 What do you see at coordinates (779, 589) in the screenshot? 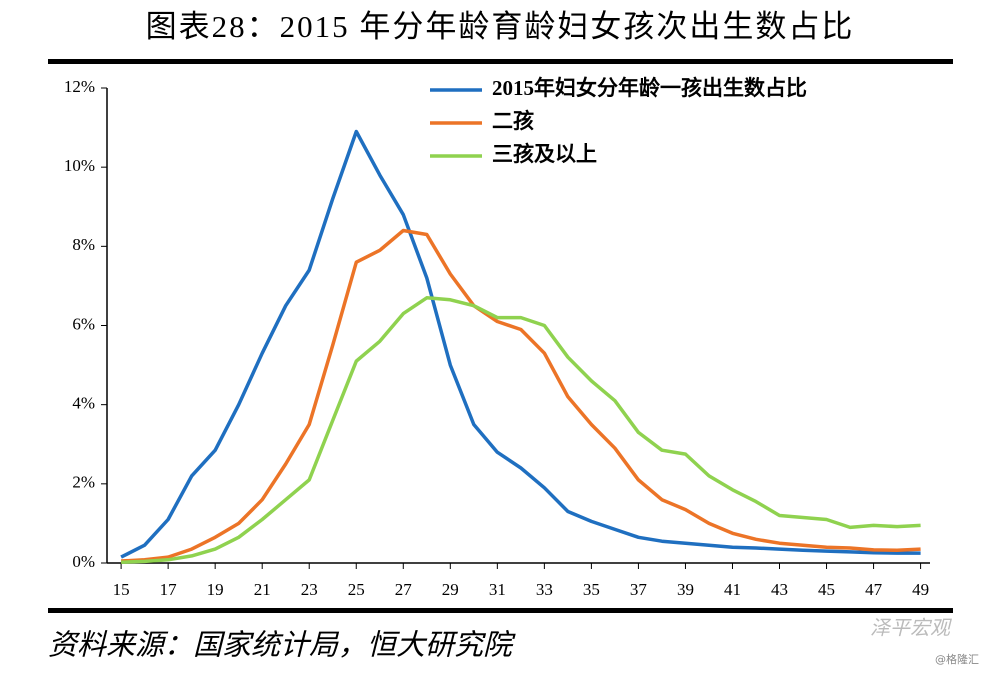
I see `x-tick-label: 43` at bounding box center [779, 589].